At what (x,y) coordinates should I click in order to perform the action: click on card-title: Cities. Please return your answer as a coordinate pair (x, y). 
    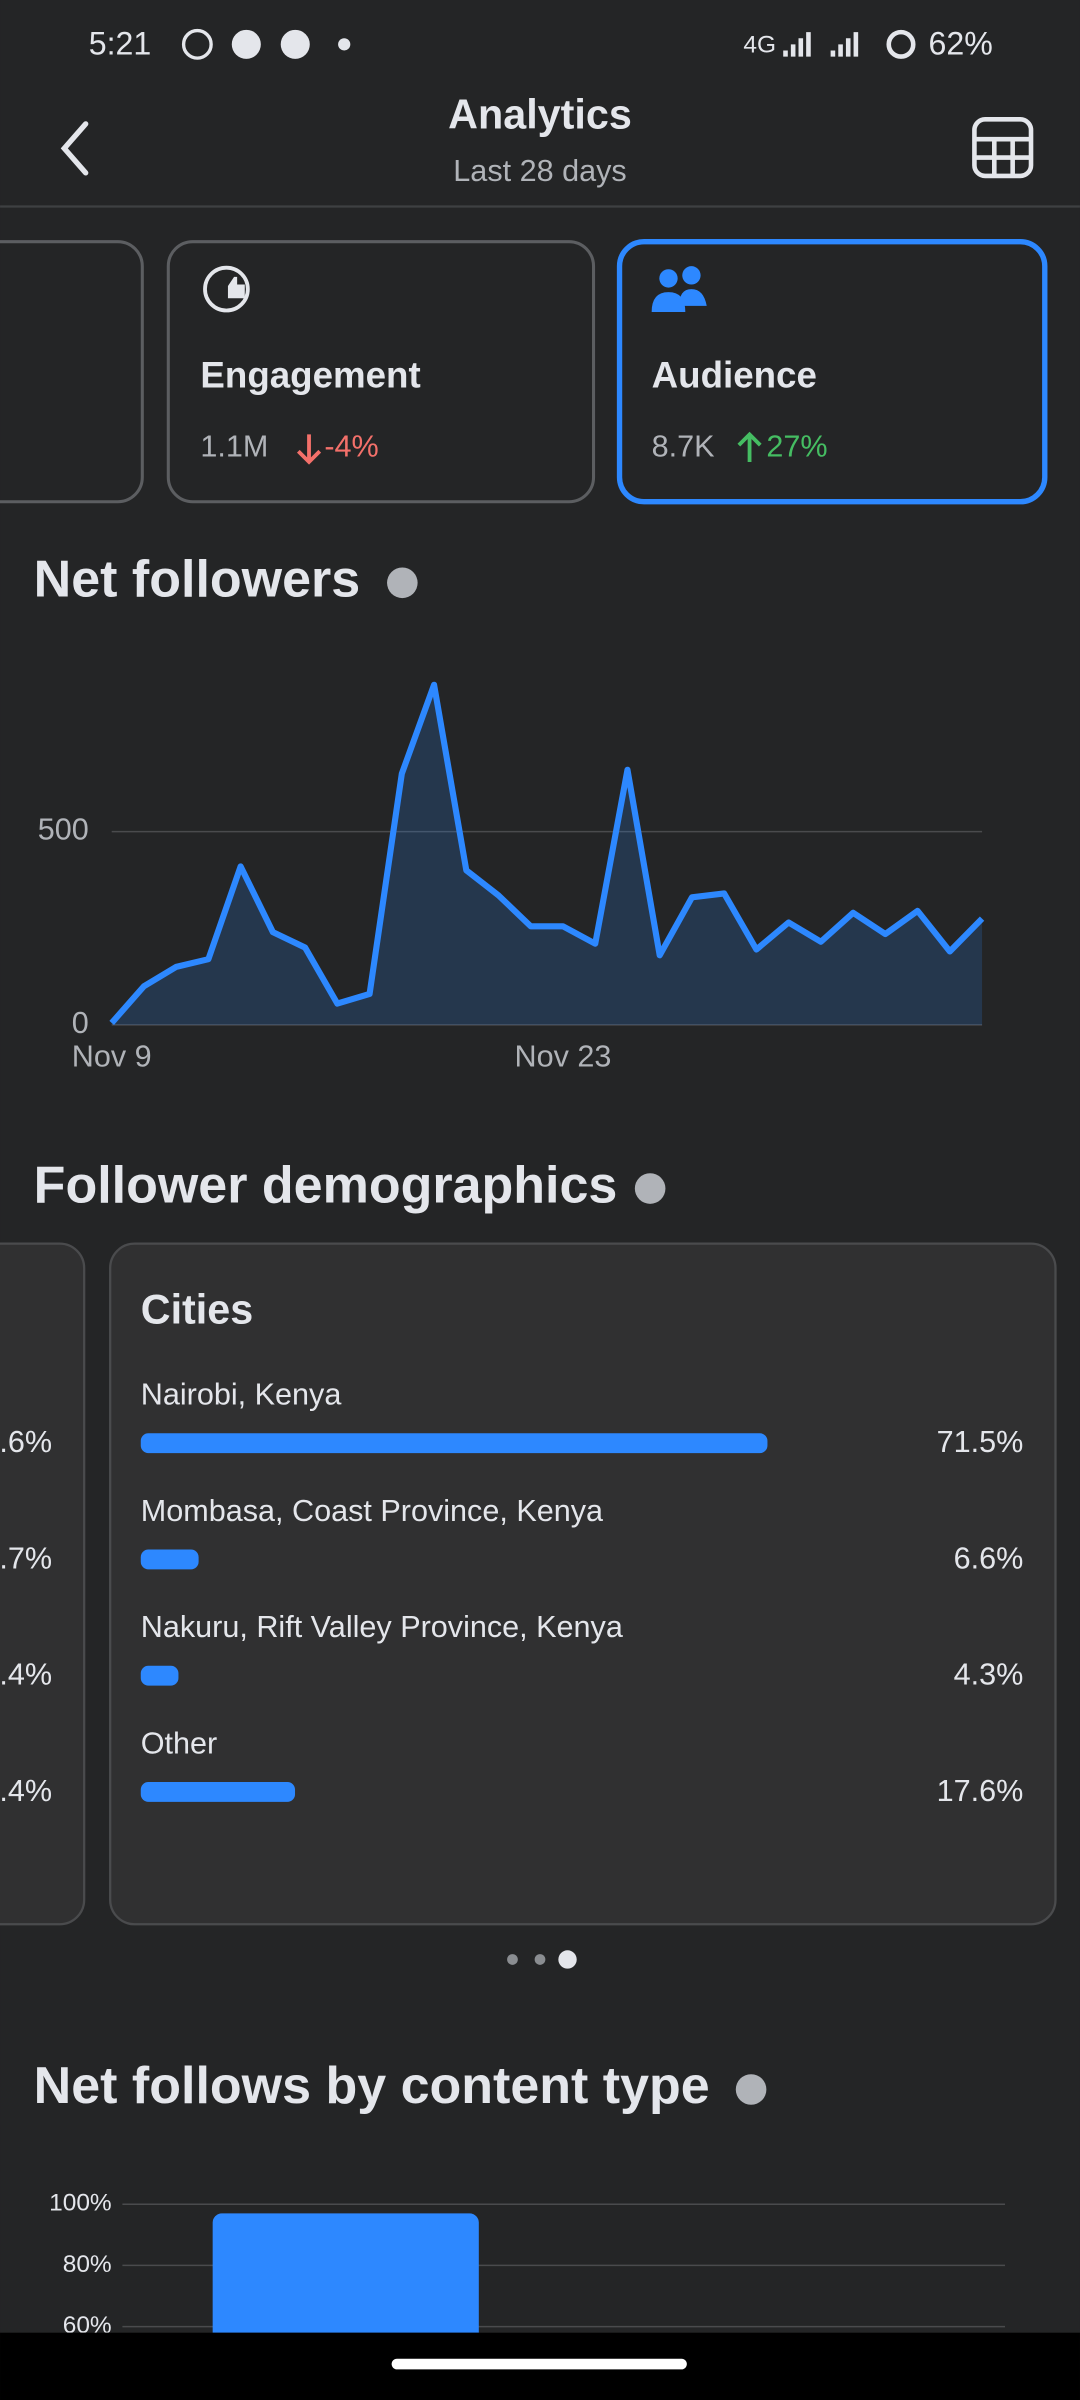
    Looking at the image, I should click on (197, 1309).